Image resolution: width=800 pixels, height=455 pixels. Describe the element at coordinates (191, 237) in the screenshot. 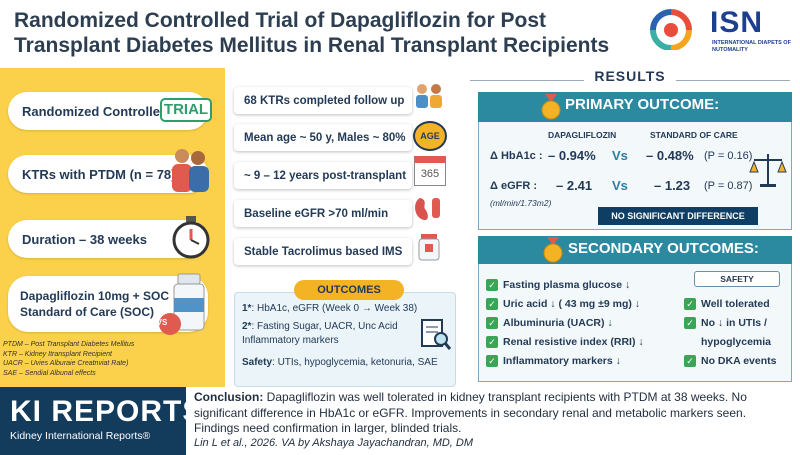

I see `stopwatch-icon` at that location.